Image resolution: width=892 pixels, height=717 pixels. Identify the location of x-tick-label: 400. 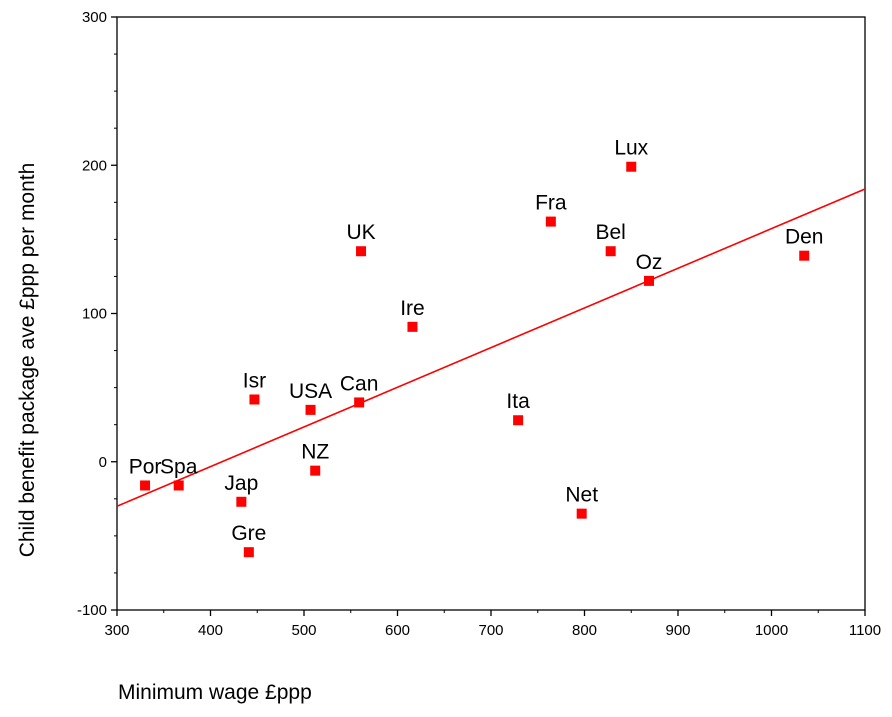
(210, 630).